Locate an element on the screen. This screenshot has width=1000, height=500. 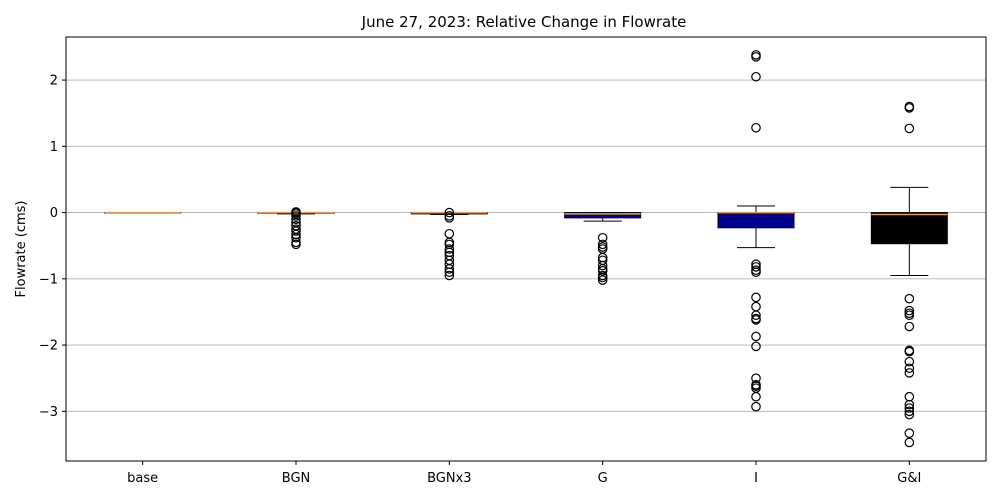
box-g is located at coordinates (603, 248).